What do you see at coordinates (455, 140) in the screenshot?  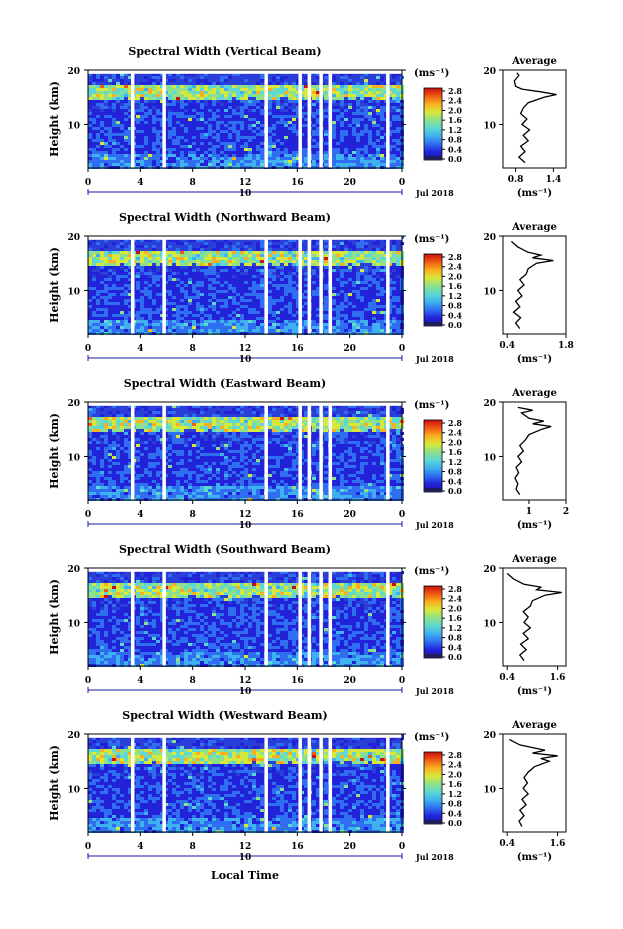 I see `colorbar-tick-label: 0.8` at bounding box center [455, 140].